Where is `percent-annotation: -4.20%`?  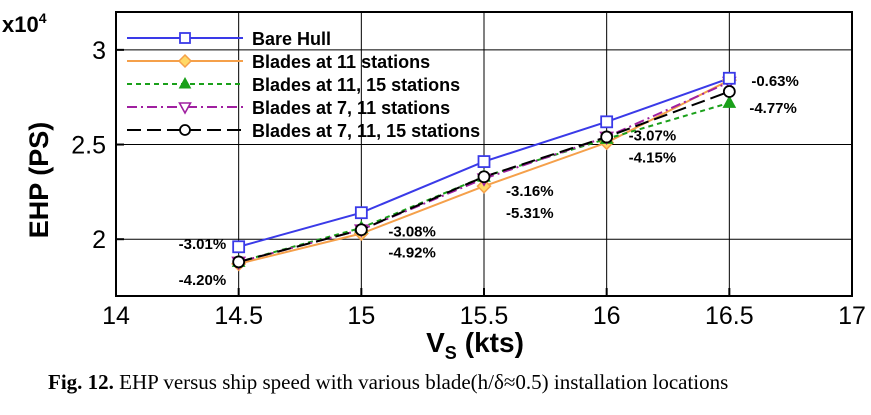 percent-annotation: -4.20% is located at coordinates (203, 280).